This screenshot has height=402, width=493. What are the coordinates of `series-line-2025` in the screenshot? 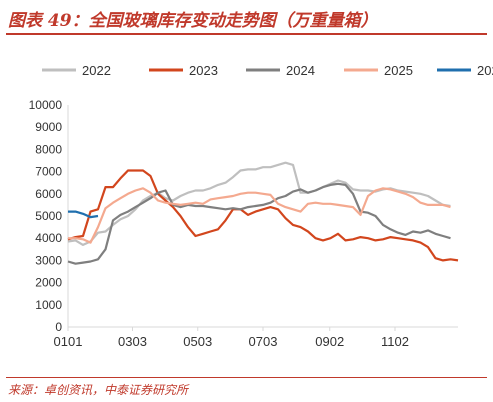 It's located at (259, 215).